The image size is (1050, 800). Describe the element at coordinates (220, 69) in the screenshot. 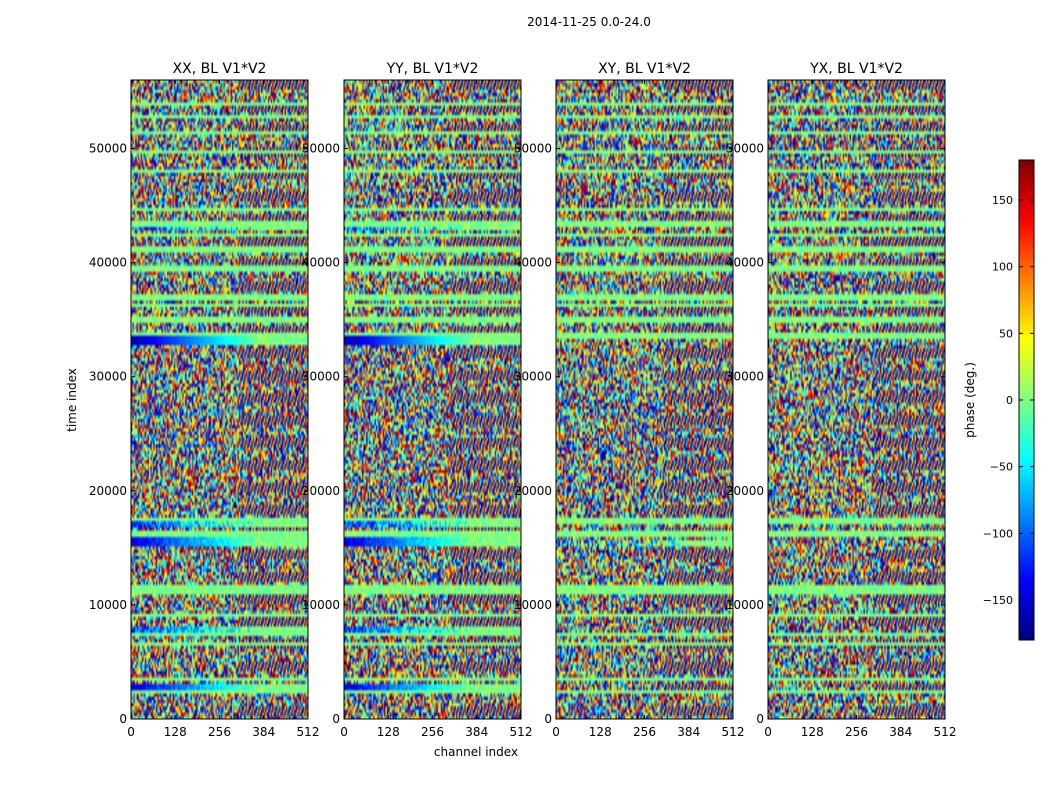

I see `panel-title: XX, BL V1*V2` at that location.